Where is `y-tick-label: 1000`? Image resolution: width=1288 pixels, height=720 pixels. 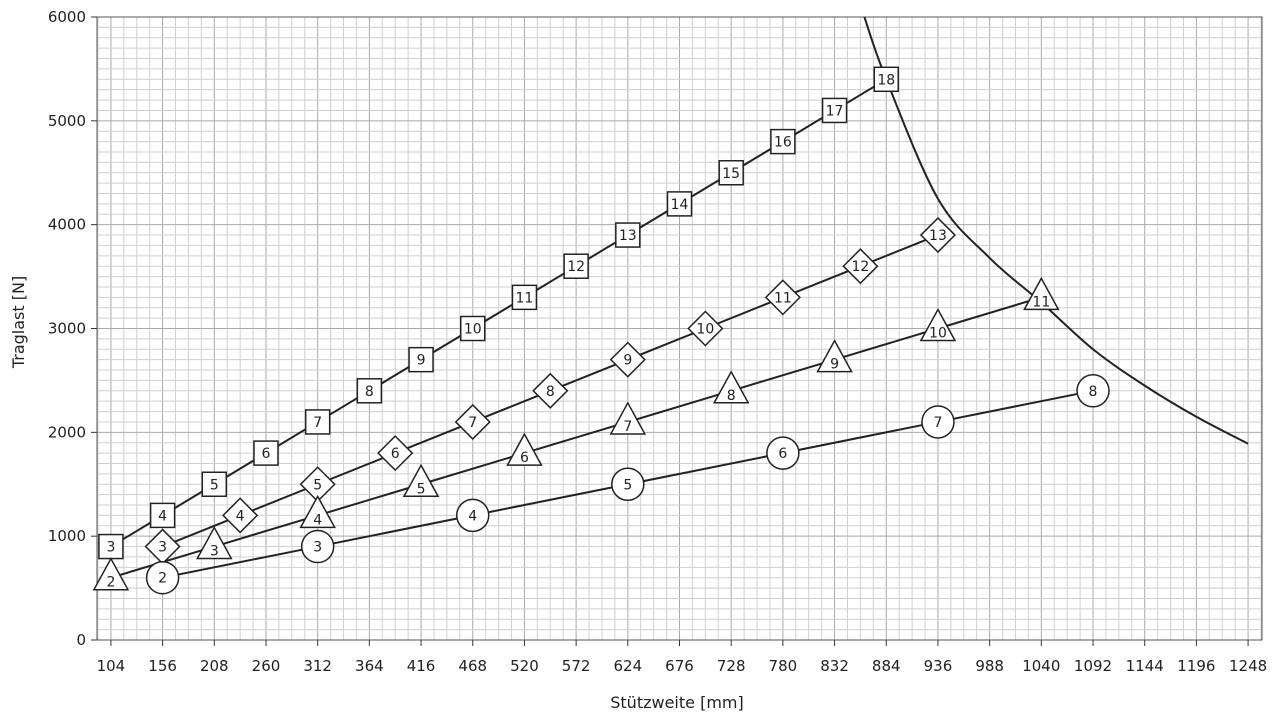 y-tick-label: 1000 is located at coordinates (67, 536).